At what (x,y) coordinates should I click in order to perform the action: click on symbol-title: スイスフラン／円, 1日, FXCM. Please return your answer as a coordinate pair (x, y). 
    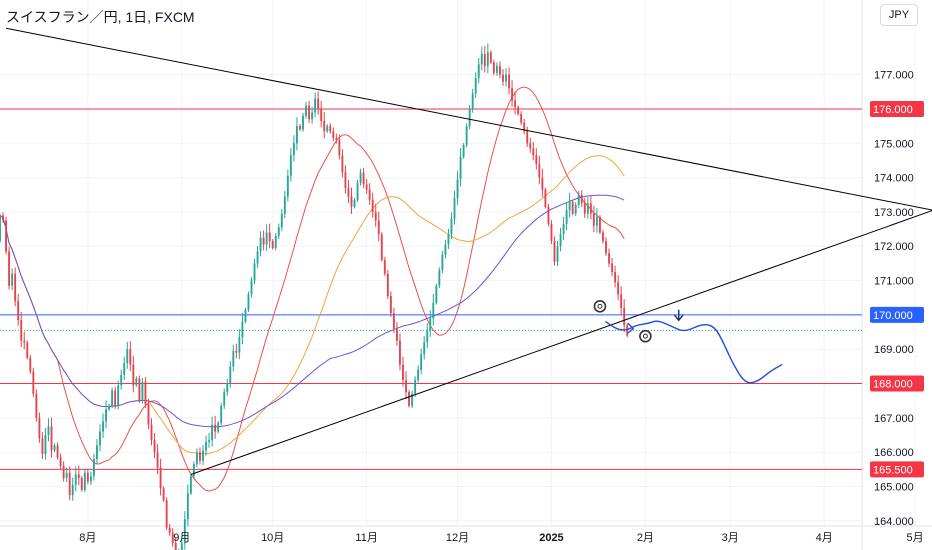
    Looking at the image, I should click on (100, 17).